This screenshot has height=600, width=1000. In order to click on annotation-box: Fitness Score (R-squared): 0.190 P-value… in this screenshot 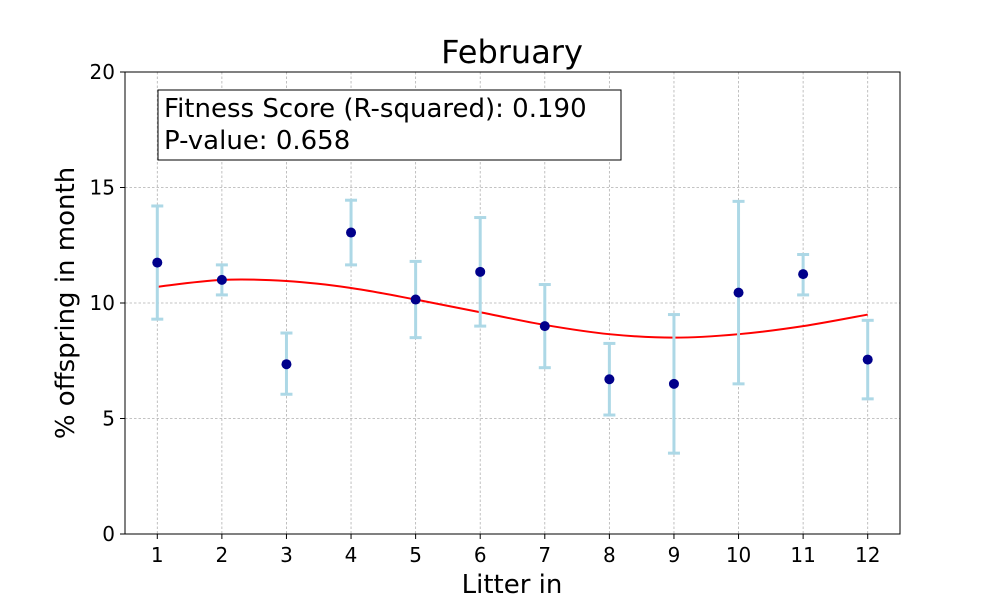, I will do `click(389, 125)`.